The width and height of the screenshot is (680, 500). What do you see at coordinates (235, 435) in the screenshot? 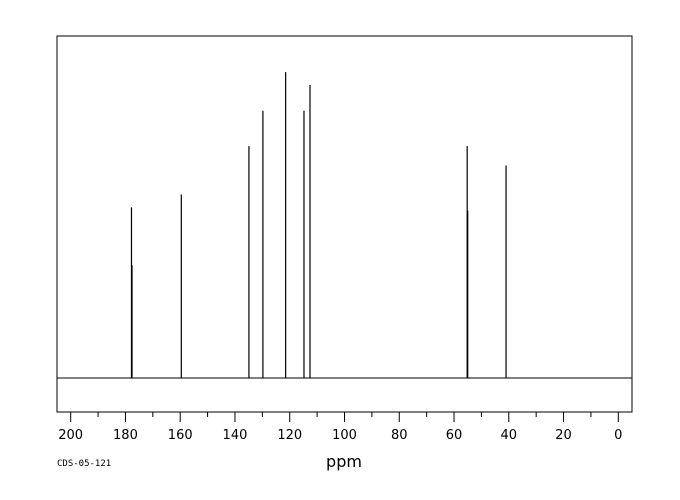
I see `tick-label-140: 140` at bounding box center [235, 435].